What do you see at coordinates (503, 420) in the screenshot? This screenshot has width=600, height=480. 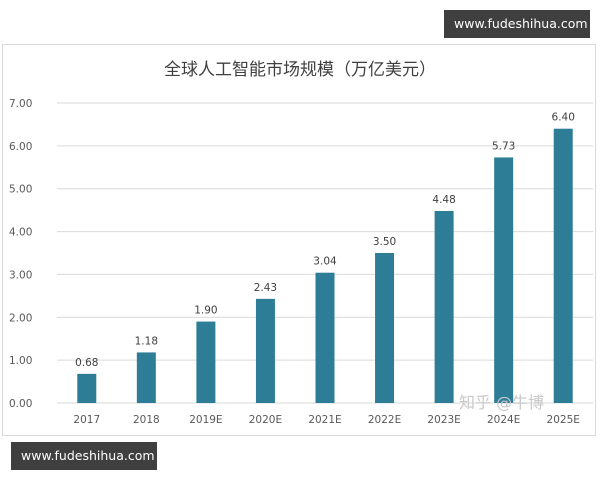 I see `x-tick-label: 2024E` at bounding box center [503, 420].